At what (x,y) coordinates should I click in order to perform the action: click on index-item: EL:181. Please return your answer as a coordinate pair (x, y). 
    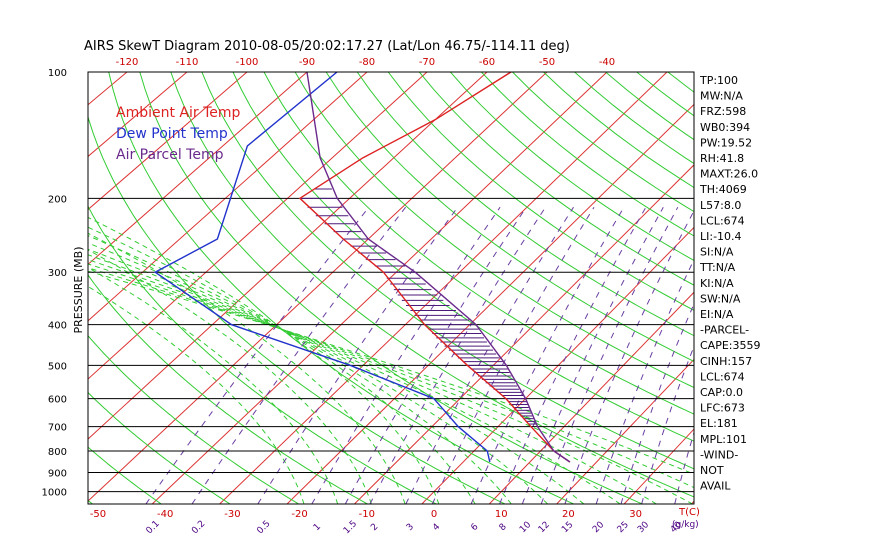
    Looking at the image, I should click on (719, 423).